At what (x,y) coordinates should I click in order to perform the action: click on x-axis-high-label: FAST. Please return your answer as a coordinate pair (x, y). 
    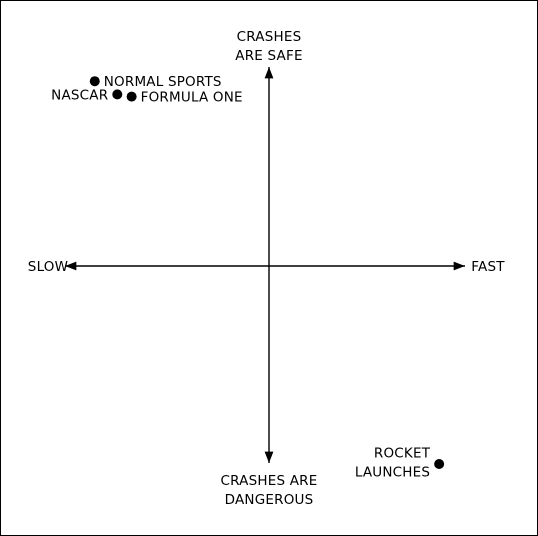
    Looking at the image, I should click on (488, 267).